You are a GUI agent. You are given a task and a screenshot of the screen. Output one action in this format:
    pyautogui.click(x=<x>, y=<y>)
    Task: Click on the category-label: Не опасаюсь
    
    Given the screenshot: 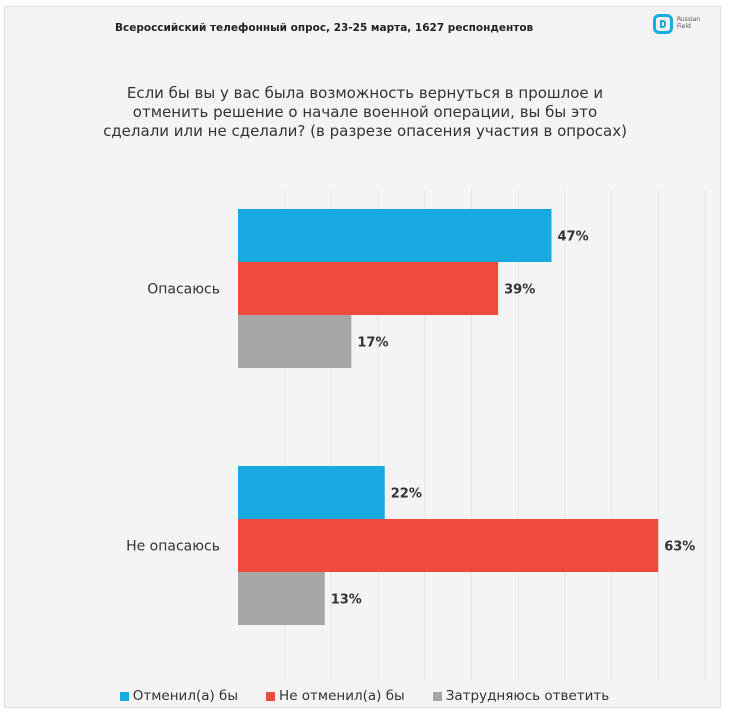 What is the action you would take?
    pyautogui.click(x=173, y=547)
    